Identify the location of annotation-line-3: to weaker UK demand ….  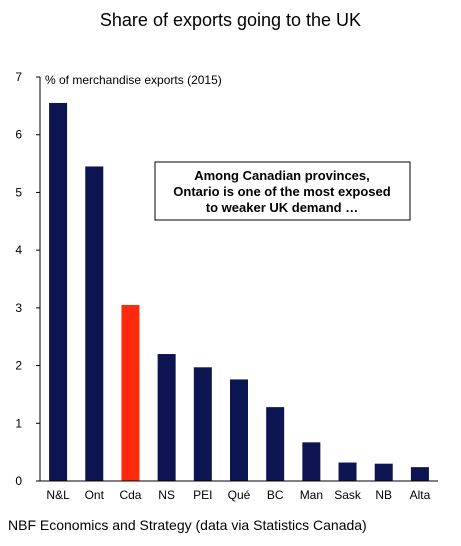
(282, 207).